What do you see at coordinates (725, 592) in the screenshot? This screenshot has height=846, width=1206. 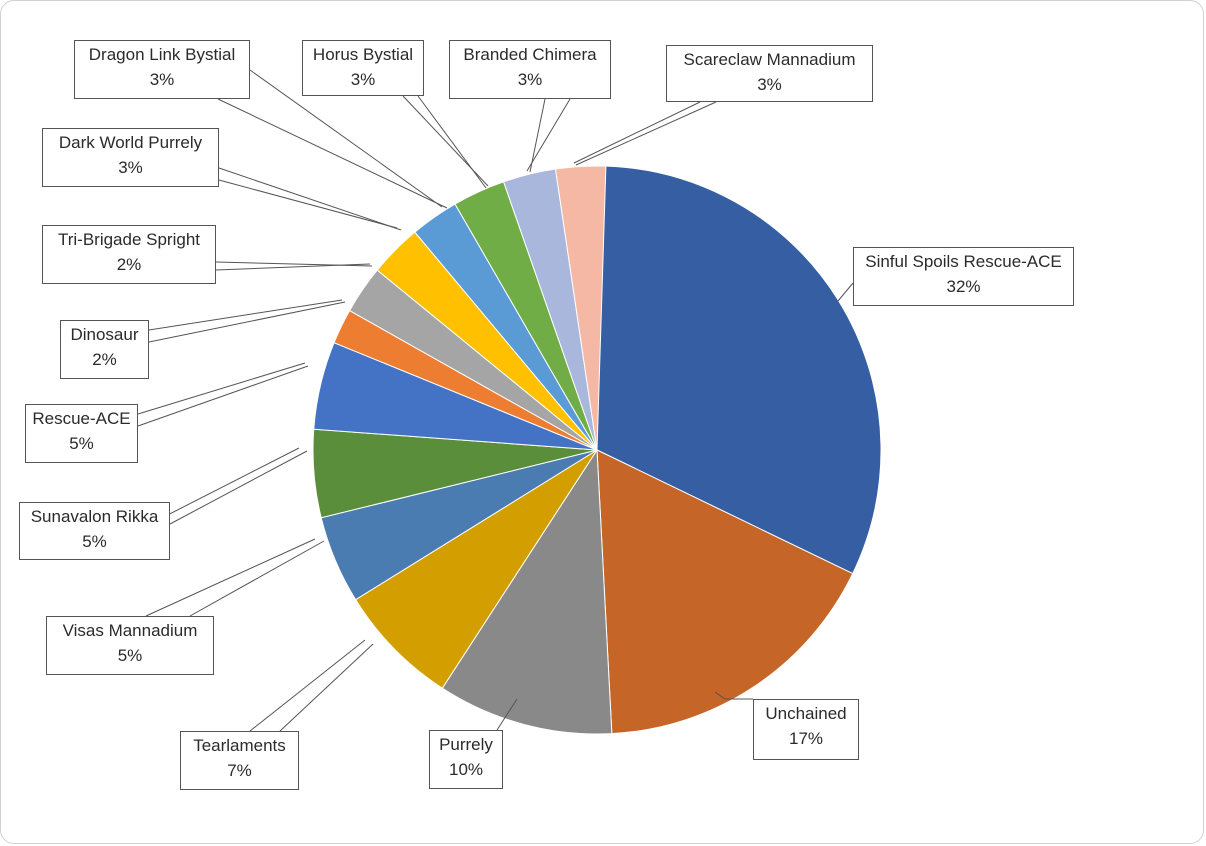 I see `pie-slice-unchained` at bounding box center [725, 592].